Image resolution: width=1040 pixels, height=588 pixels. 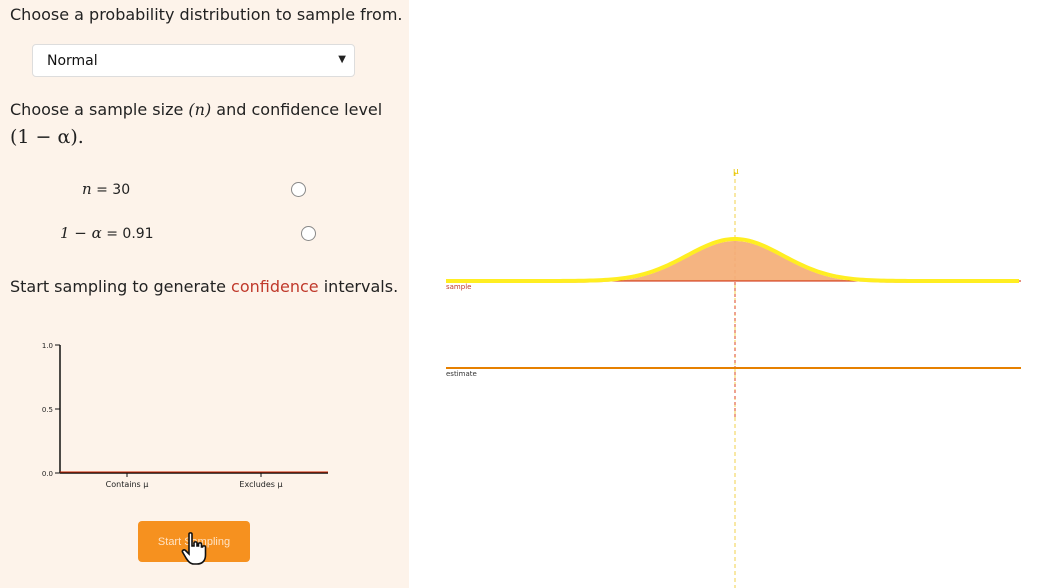 What do you see at coordinates (458, 287) in the screenshot?
I see `sample-label: sample` at bounding box center [458, 287].